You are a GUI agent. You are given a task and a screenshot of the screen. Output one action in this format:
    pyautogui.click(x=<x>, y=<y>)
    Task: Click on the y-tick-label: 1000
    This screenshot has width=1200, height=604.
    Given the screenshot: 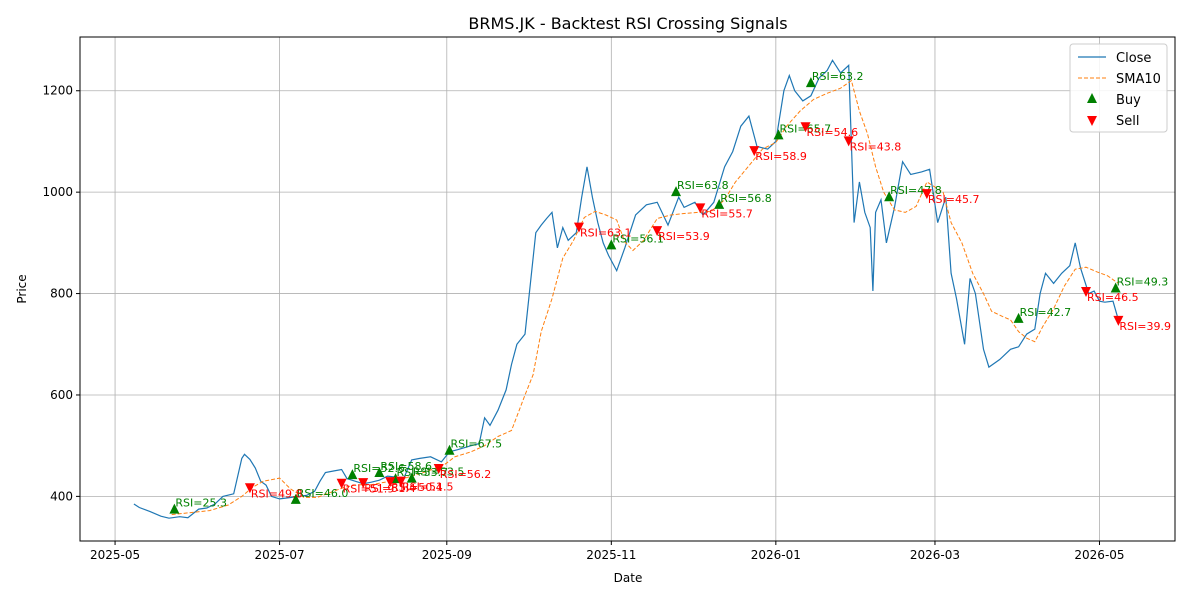 What is the action you would take?
    pyautogui.click(x=57, y=192)
    